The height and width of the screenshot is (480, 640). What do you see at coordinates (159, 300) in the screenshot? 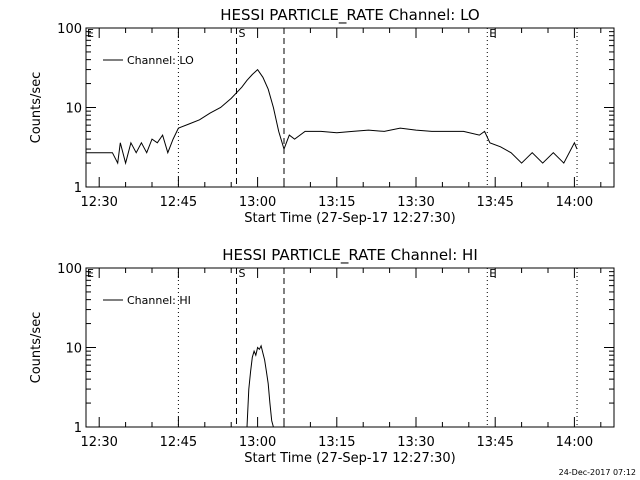
I see `legend-label: Channel: HI` at bounding box center [159, 300].